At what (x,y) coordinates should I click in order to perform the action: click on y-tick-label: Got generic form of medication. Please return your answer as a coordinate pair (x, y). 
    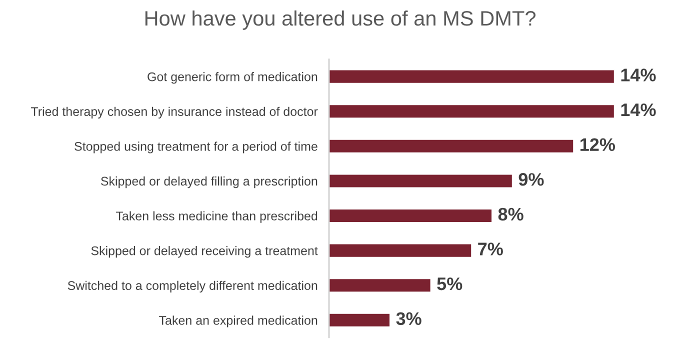
    Looking at the image, I should click on (233, 78).